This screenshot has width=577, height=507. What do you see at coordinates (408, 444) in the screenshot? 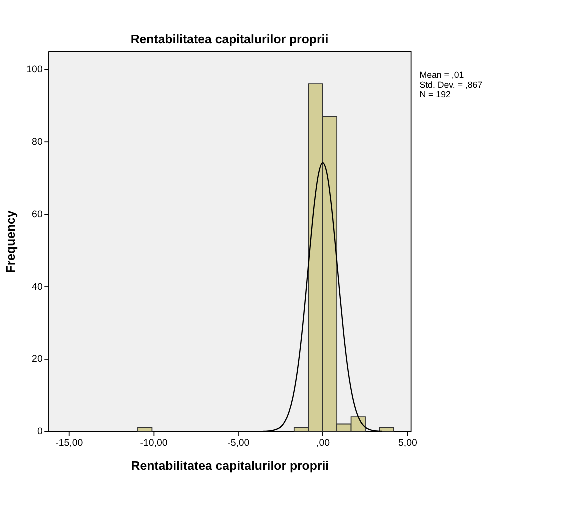
I see `x-tick-label: 5,00` at bounding box center [408, 444].